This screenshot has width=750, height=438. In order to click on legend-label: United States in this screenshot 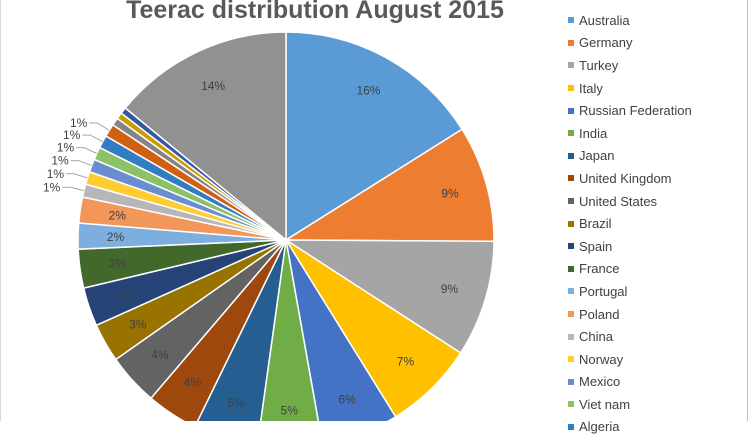, I will do `click(618, 201)`.